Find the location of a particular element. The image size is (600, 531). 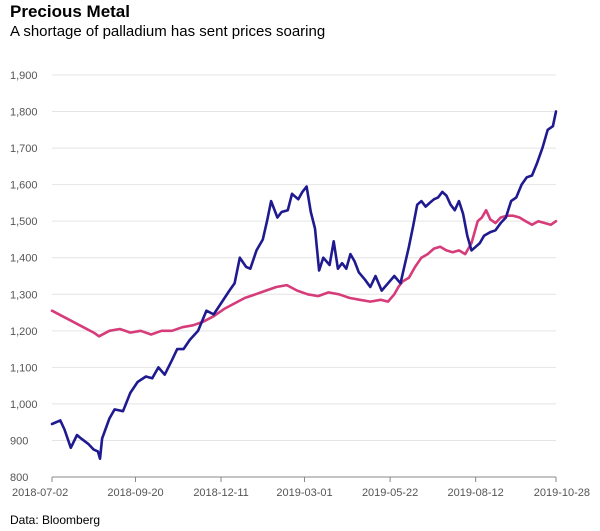

x-tick-label: 2018-09-20 is located at coordinates (135, 493).